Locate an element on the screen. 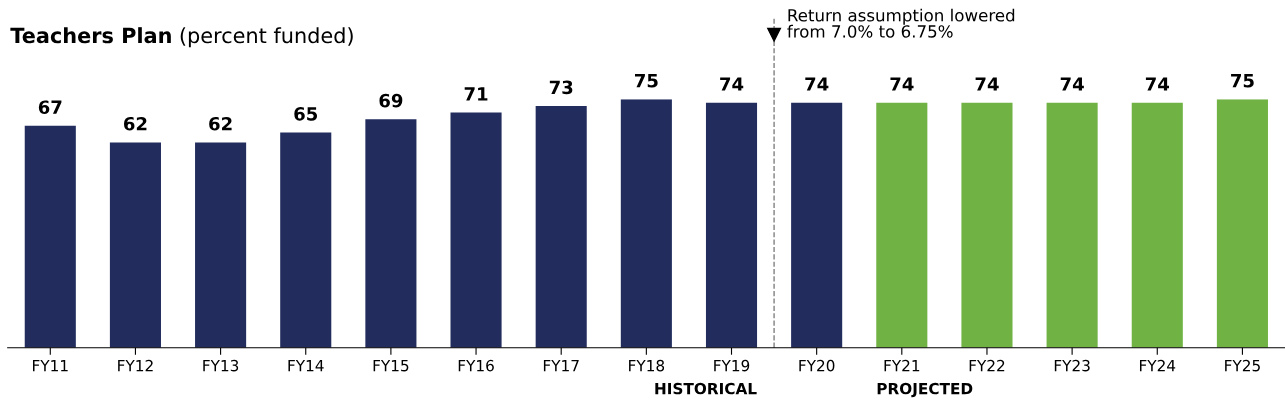 Image resolution: width=1285 pixels, height=414 pixels. x-tick-label: FY23 is located at coordinates (1072, 365).